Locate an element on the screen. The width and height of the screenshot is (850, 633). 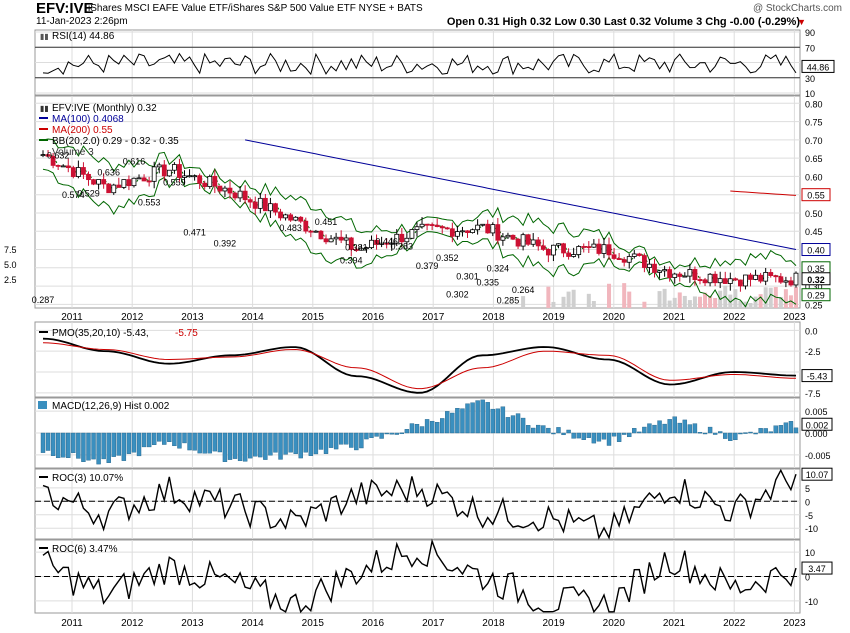
x-axis-label-lower: 2018 is located at coordinates (493, 623).